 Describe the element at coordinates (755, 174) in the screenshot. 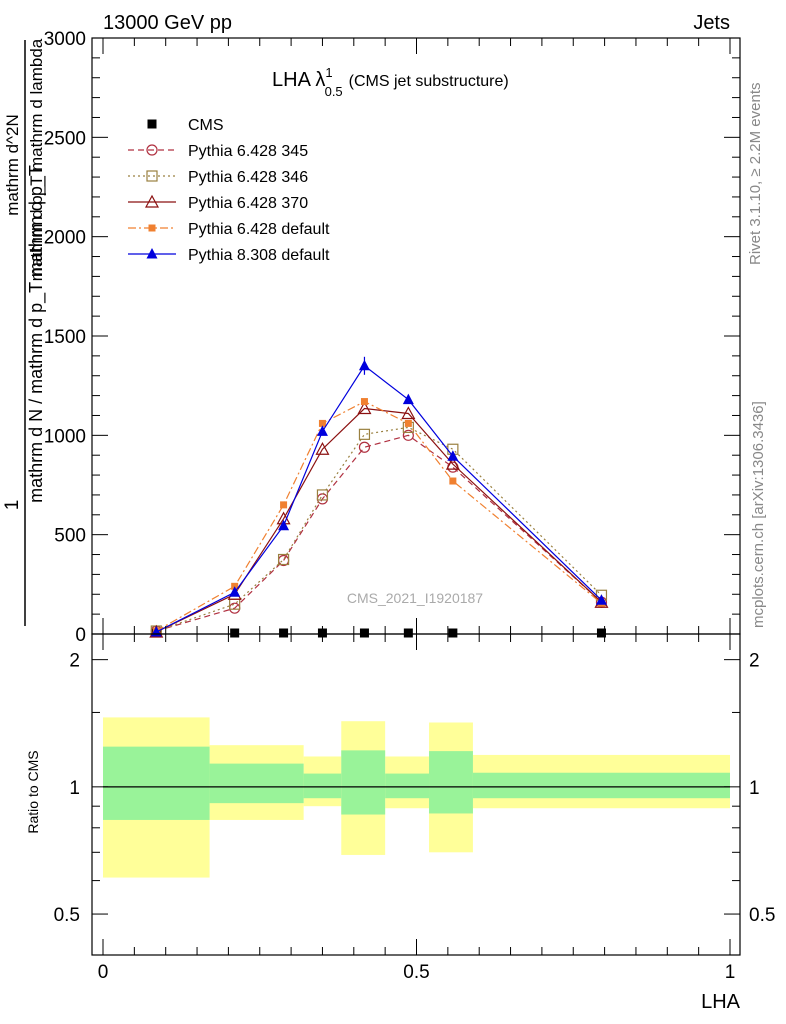

I see `rivet-version-label: Rivet 3.1.10, ≥ 2.2M events` at that location.